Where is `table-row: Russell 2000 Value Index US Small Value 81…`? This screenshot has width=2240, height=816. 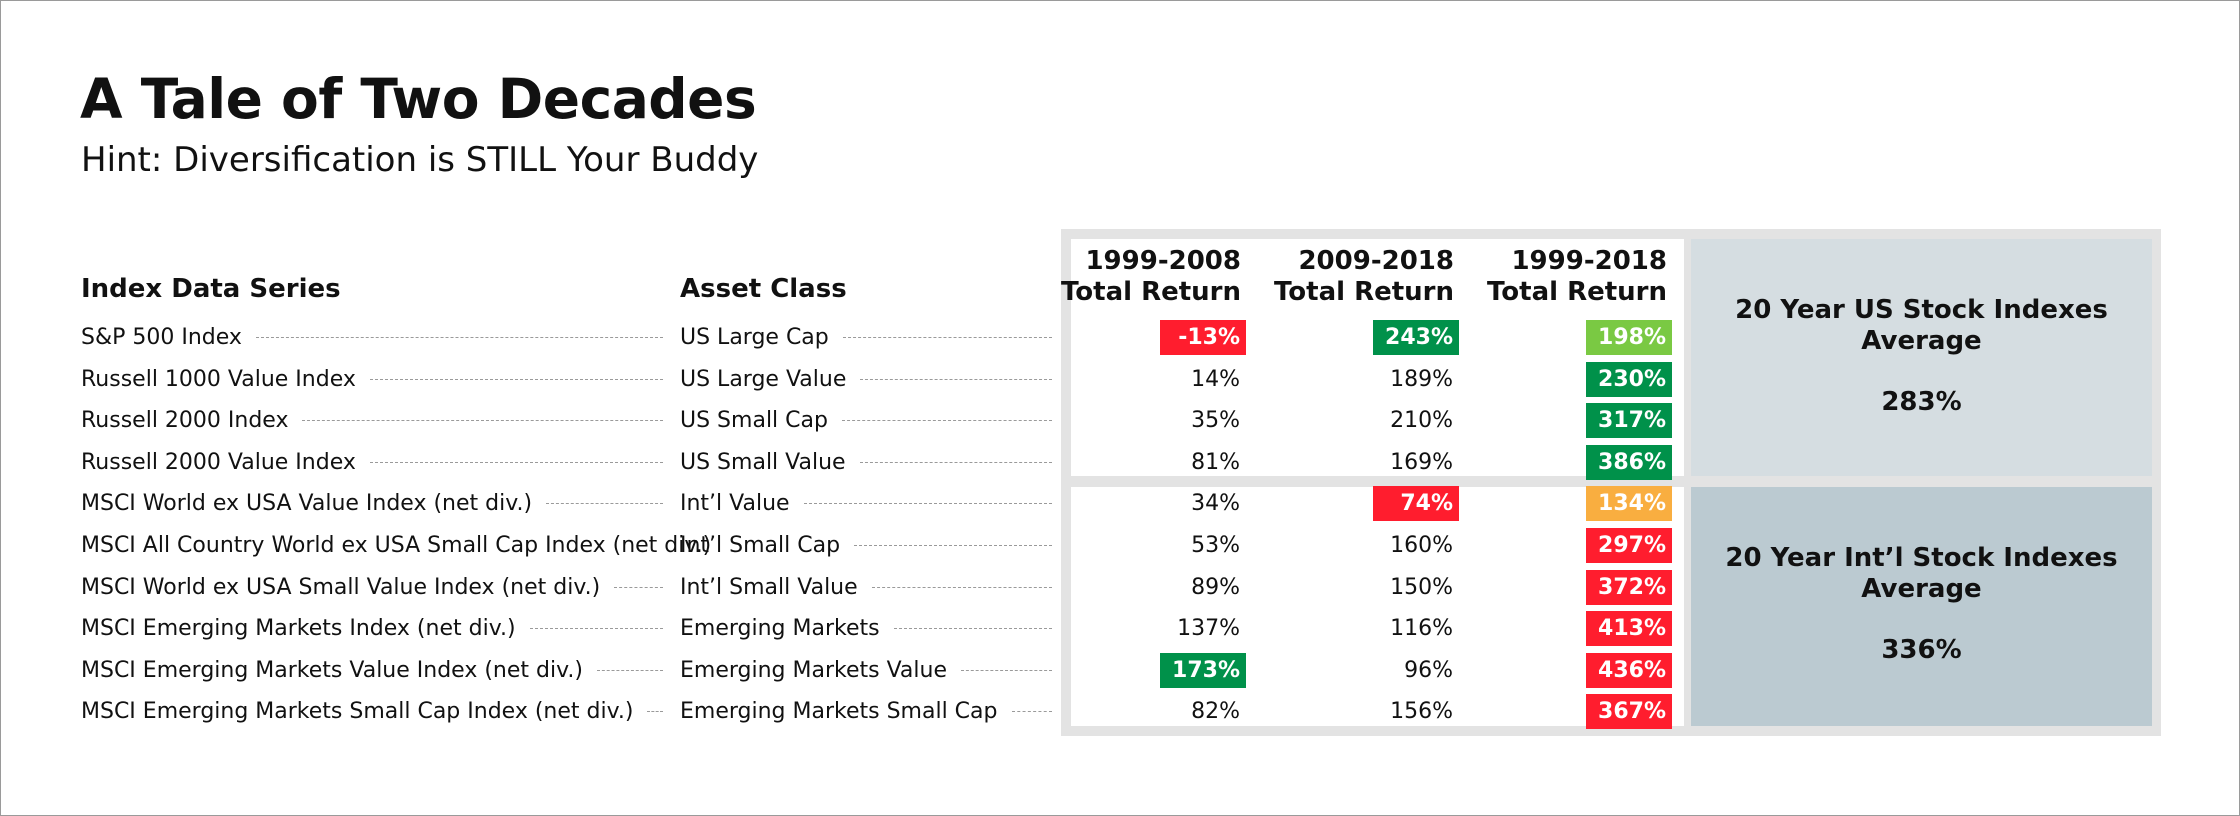 table-row: Russell 2000 Value Index US Small Value 81… is located at coordinates (1120, 462).